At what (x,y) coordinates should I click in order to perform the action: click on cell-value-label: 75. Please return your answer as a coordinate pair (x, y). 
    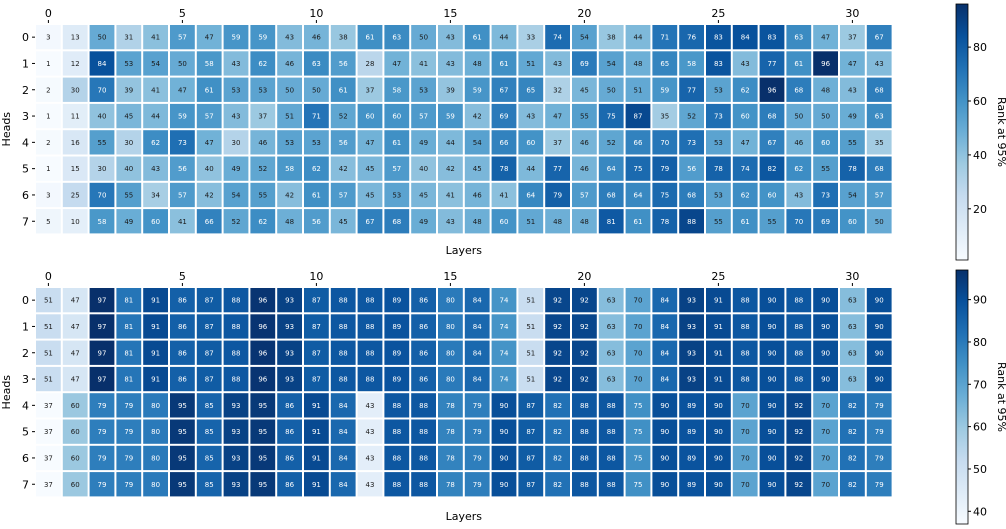
    Looking at the image, I should click on (664, 195).